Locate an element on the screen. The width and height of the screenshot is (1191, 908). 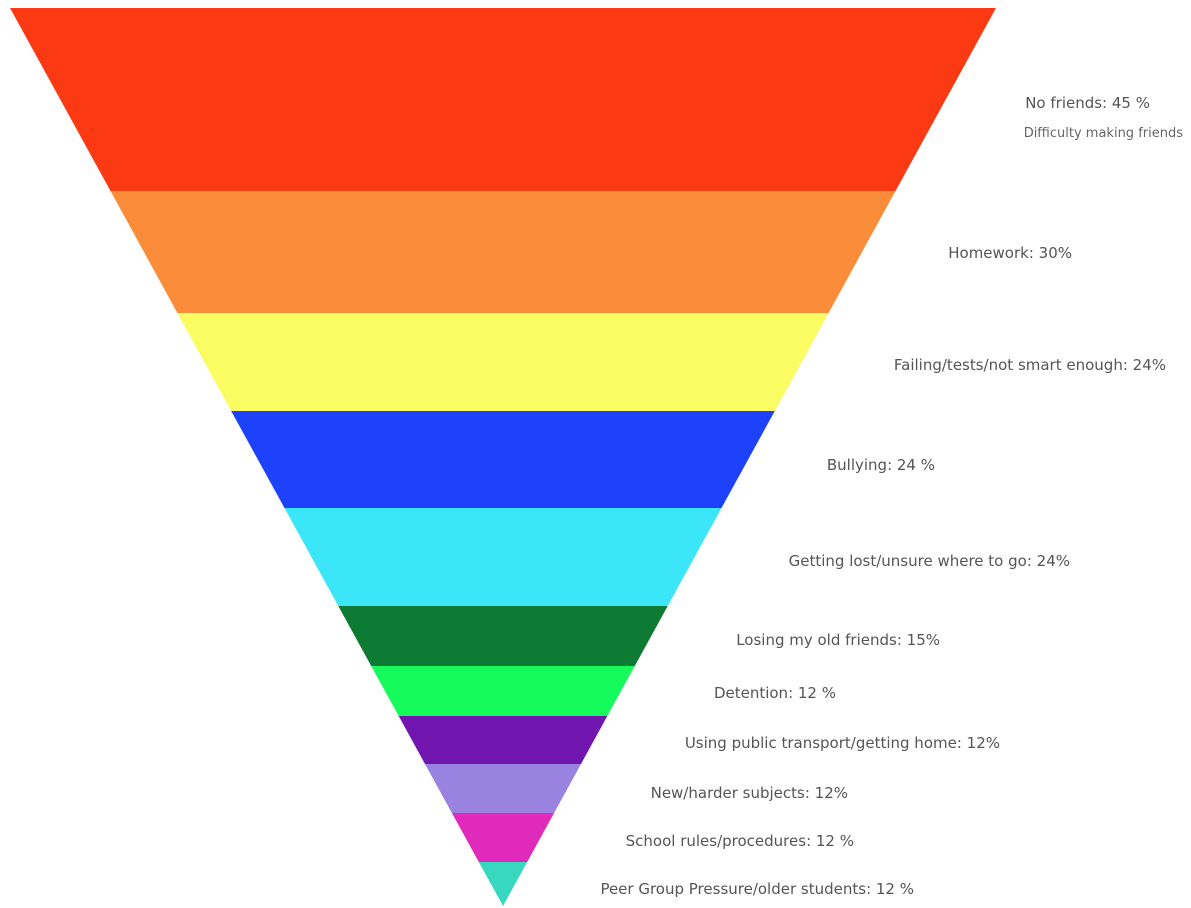
band-label-2: Homework: 30% is located at coordinates (1010, 253).